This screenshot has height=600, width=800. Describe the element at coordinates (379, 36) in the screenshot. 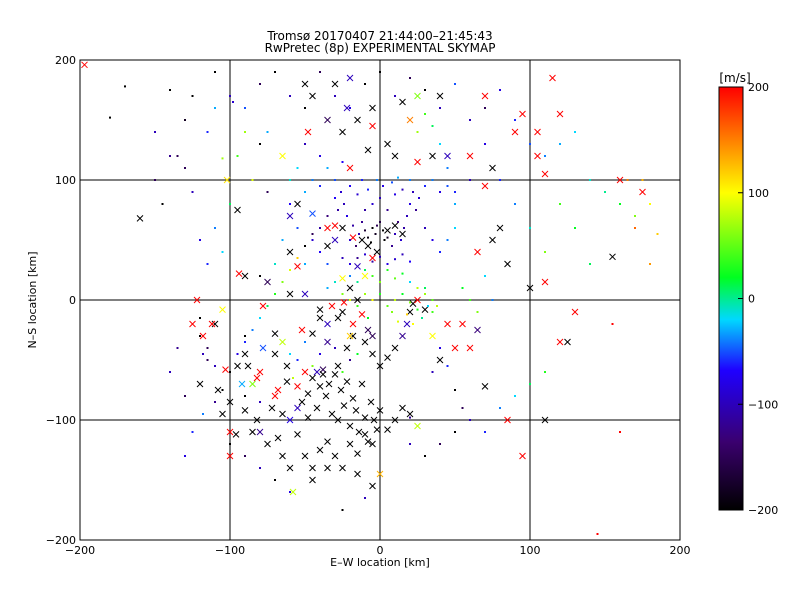

I see `chart-title-line1: Tromsø 20170407 21:44:00–21:45:43` at that location.